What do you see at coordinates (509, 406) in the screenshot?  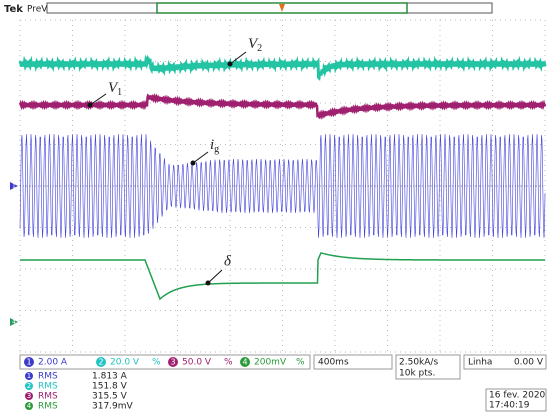 I see `time: 17:40:19` at bounding box center [509, 406].